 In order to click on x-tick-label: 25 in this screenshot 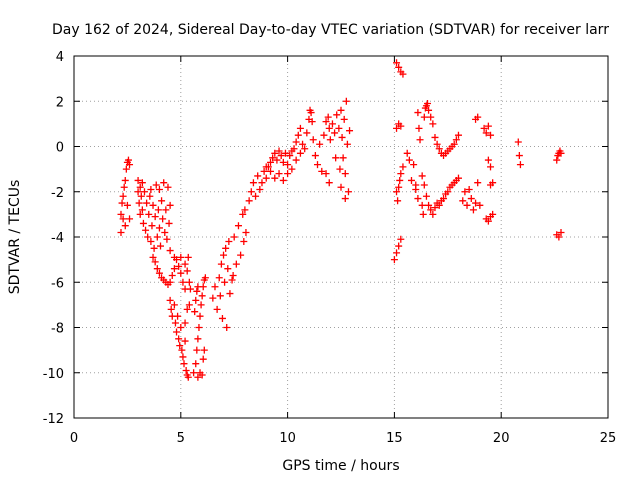, I will do `click(608, 438)`.